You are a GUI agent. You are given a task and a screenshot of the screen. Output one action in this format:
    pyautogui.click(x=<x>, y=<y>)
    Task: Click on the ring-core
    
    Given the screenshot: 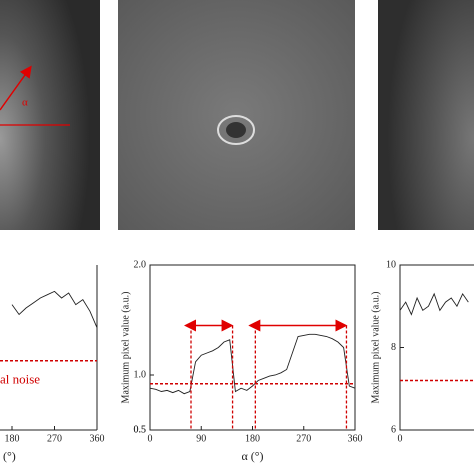 What is the action you would take?
    pyautogui.click(x=236, y=130)
    